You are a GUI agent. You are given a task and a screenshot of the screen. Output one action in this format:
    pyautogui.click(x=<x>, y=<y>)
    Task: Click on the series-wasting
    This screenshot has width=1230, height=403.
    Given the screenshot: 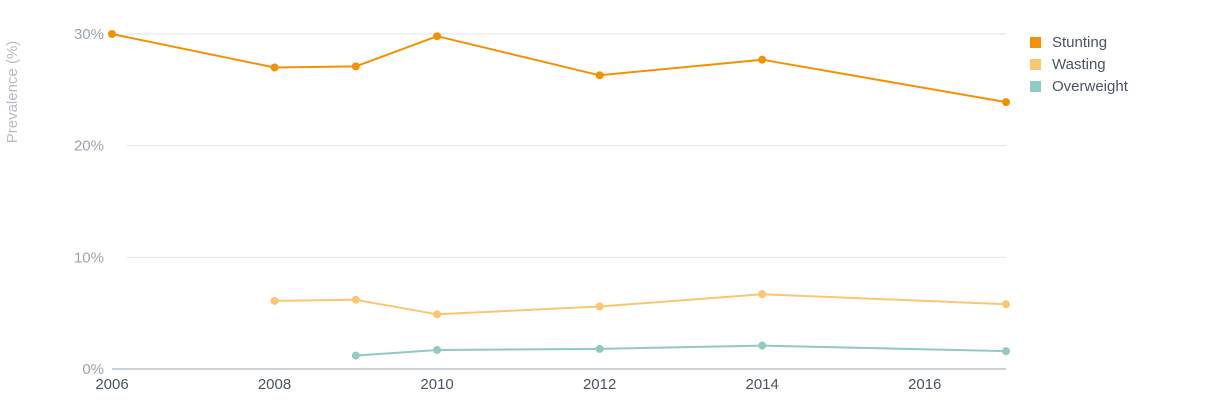 What is the action you would take?
    pyautogui.click(x=640, y=304)
    